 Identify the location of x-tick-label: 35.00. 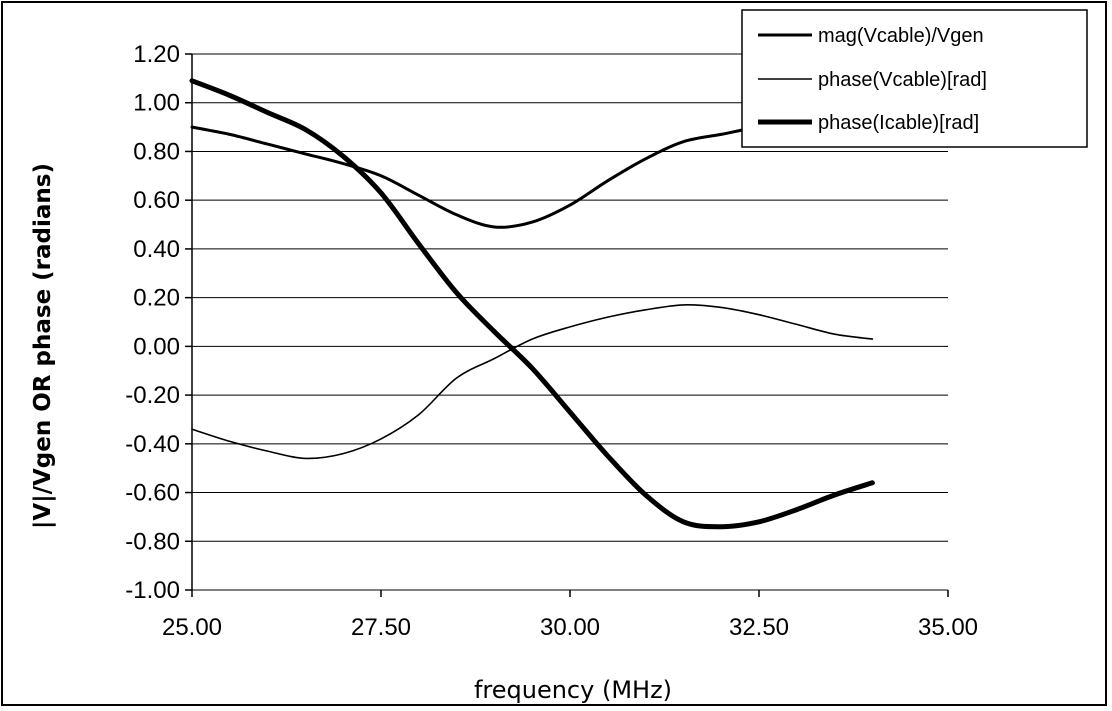
(948, 627).